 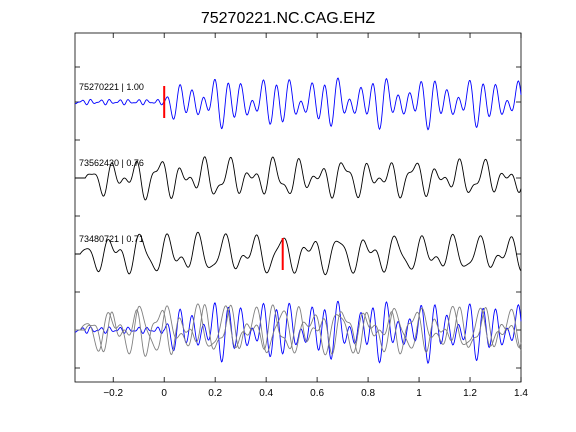 What do you see at coordinates (111, 87) in the screenshot?
I see `trace-label-75270221: 75270221 | 1.00` at bounding box center [111, 87].